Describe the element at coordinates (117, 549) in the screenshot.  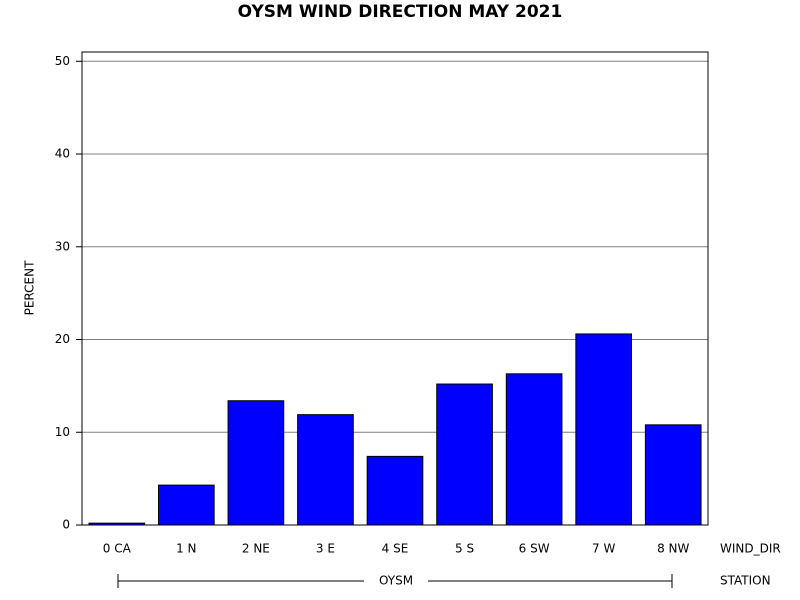
I see `x-tick-label: 0 CA` at that location.